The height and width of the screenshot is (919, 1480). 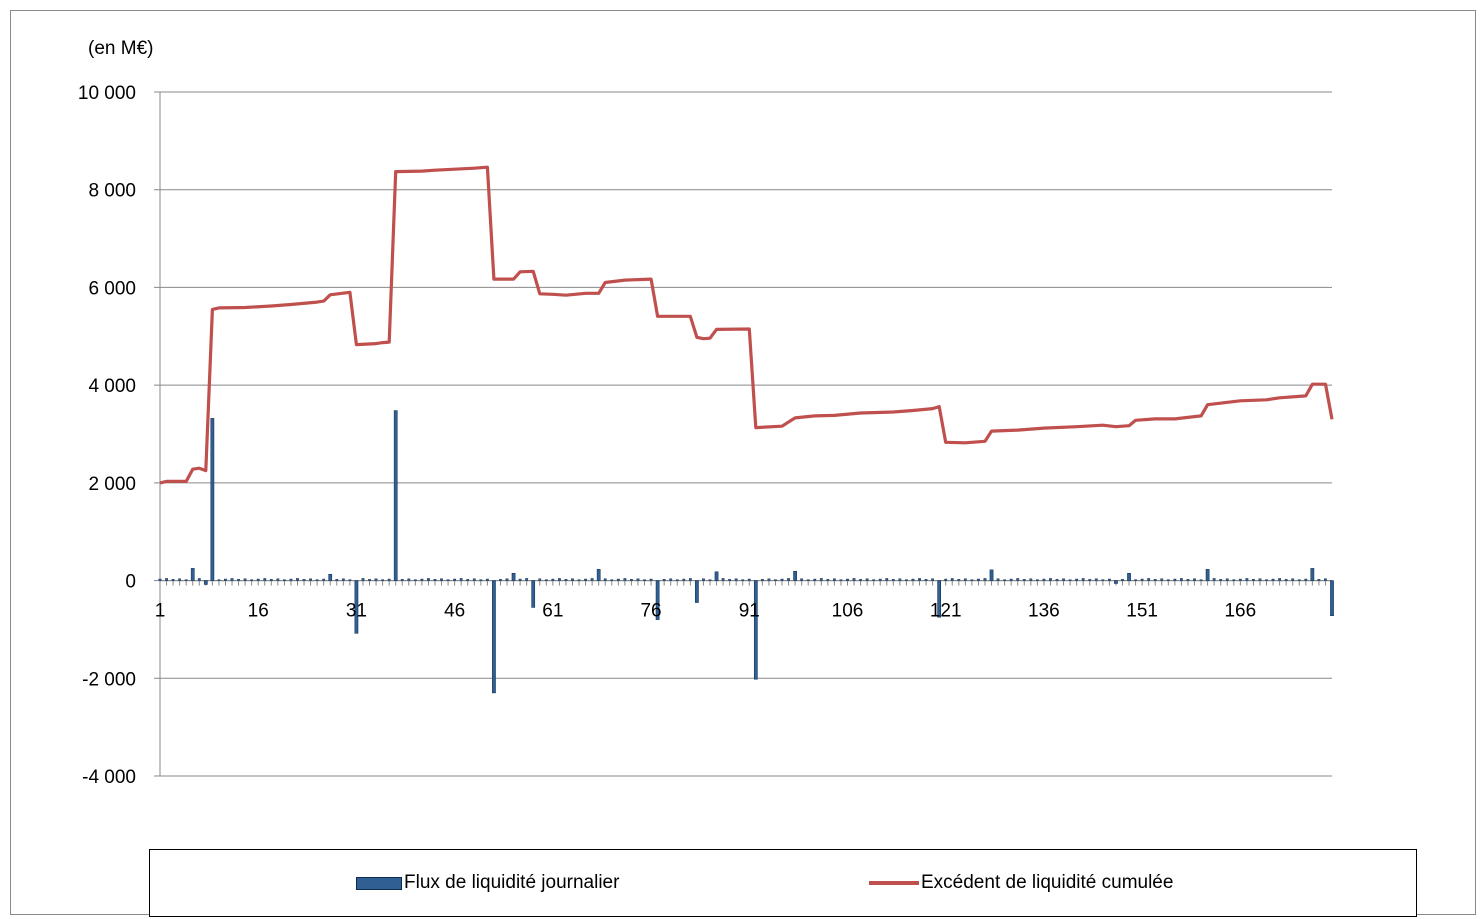 What do you see at coordinates (258, 611) in the screenshot?
I see `x-tick-label: 16` at bounding box center [258, 611].